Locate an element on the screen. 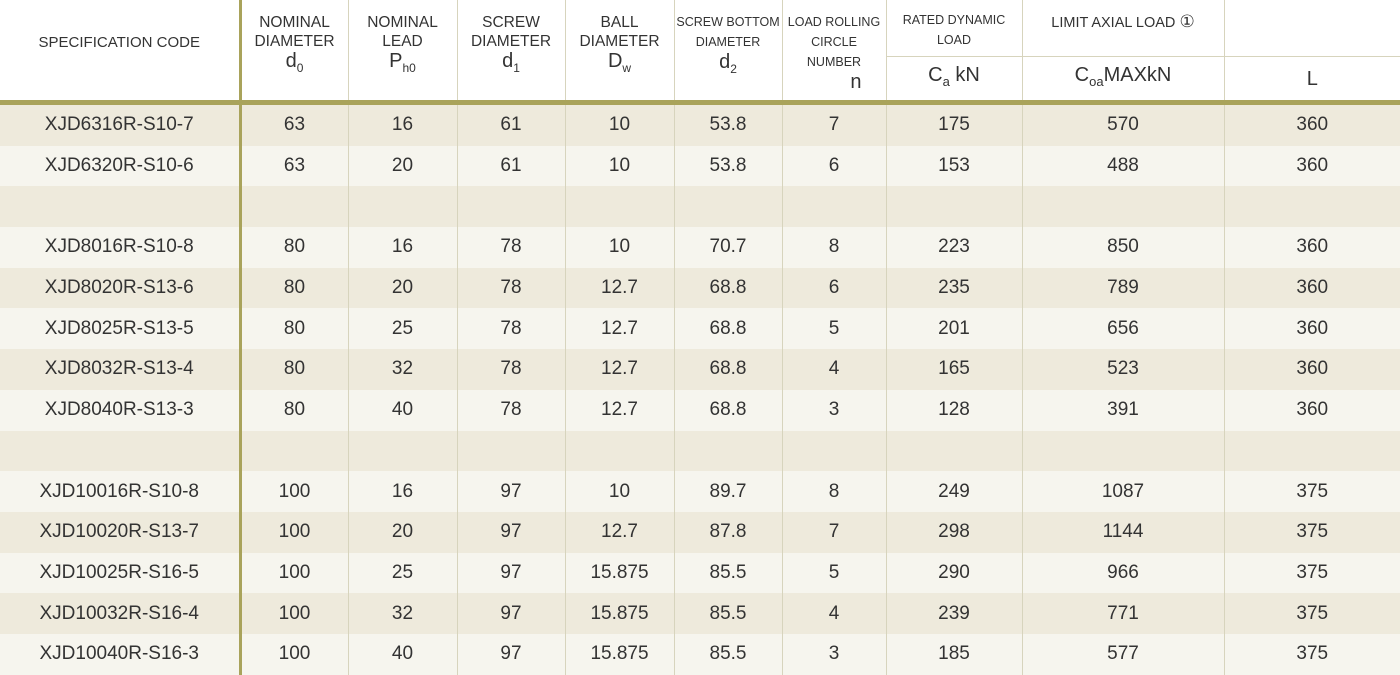  header-symbol: n is located at coordinates (856, 82).